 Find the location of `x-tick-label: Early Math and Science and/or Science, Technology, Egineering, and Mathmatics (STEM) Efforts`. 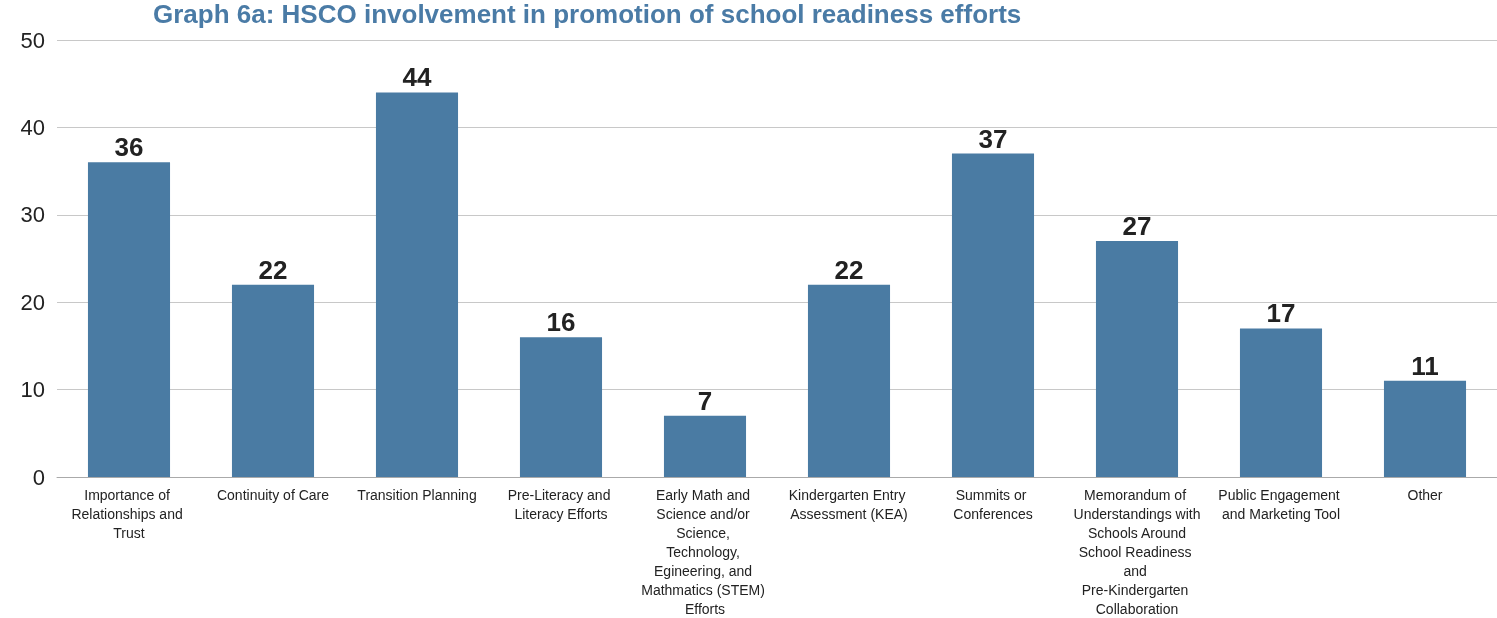

x-tick-label: Early Math and Science and/or Science, Technology, Egineering, and Mathmatics (STEM) Efforts is located at coordinates (705, 551).